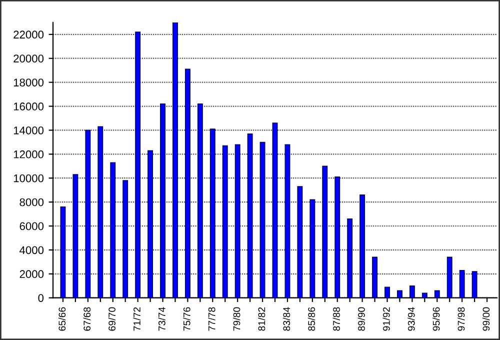  I want to click on x-tick-label: 69/70, so click(112, 319).